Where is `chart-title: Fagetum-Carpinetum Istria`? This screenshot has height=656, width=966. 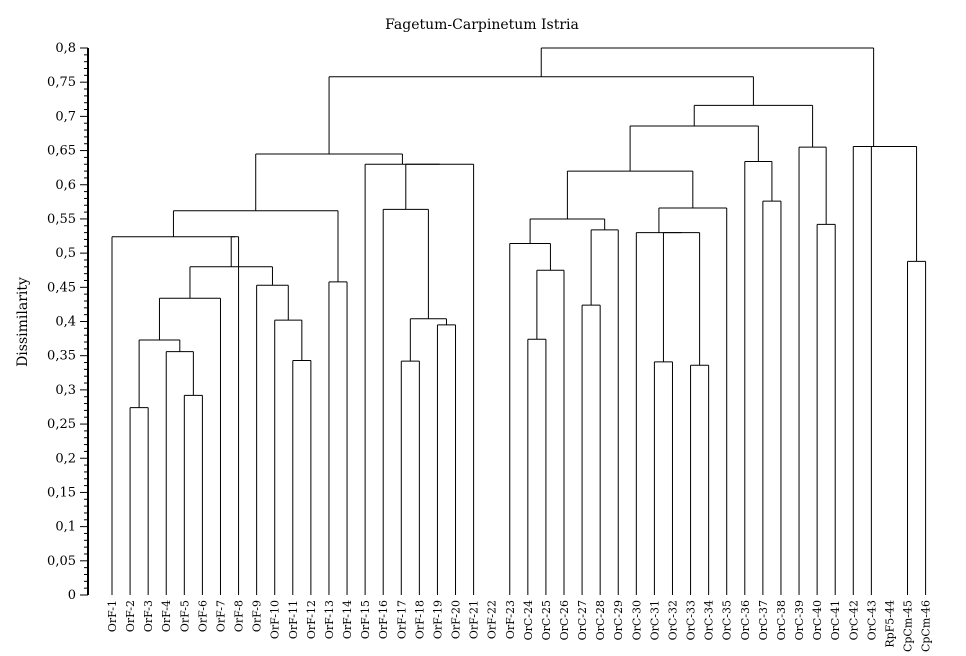 chart-title: Fagetum-Carpinetum Istria is located at coordinates (482, 25).